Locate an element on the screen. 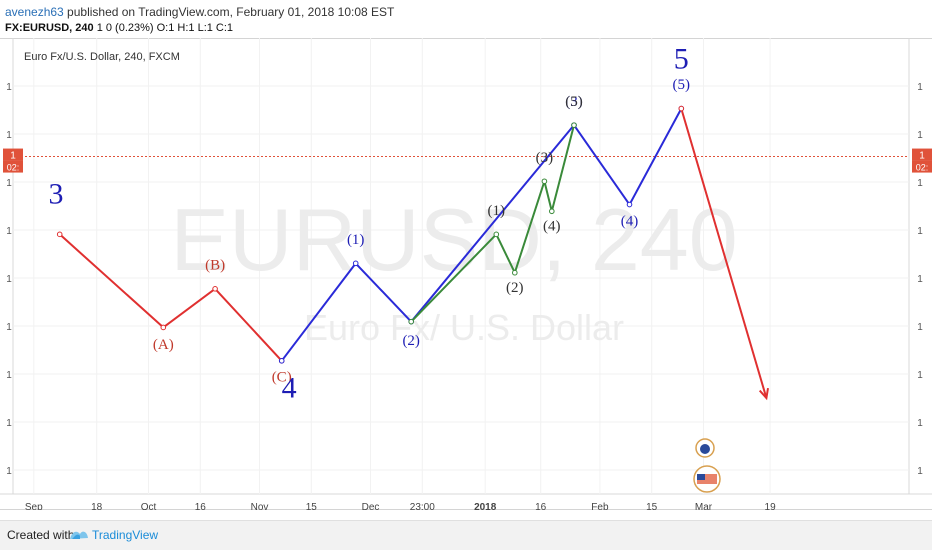 The image size is (932, 550). wave-label: 5 is located at coordinates (681, 59).